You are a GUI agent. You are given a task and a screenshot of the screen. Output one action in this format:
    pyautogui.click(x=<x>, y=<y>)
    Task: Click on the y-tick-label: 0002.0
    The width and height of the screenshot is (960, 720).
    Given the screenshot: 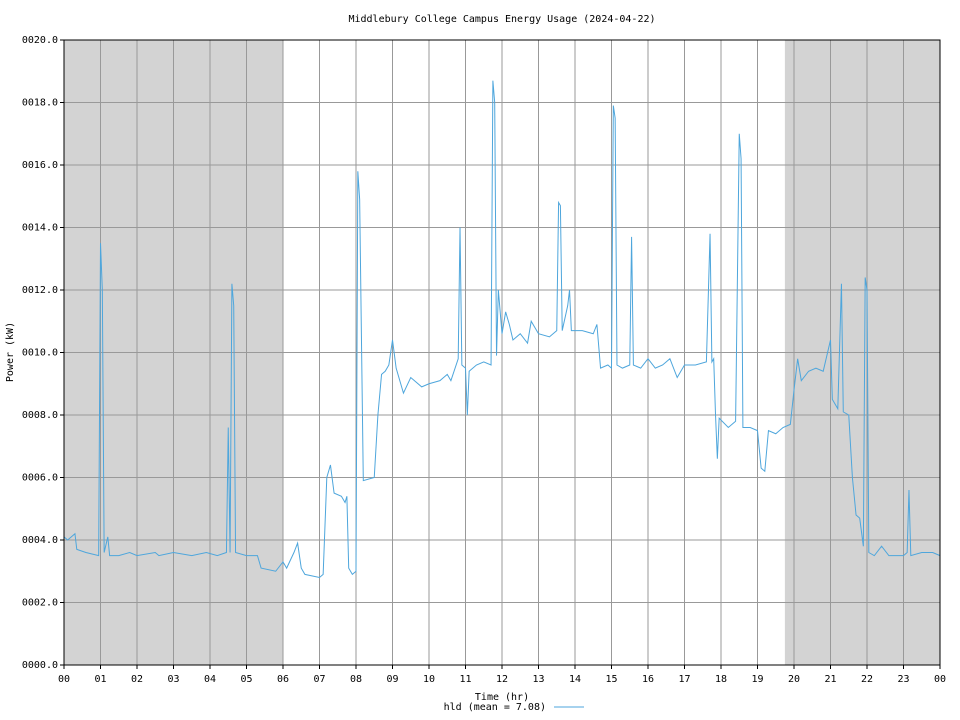 What is the action you would take?
    pyautogui.click(x=40, y=603)
    